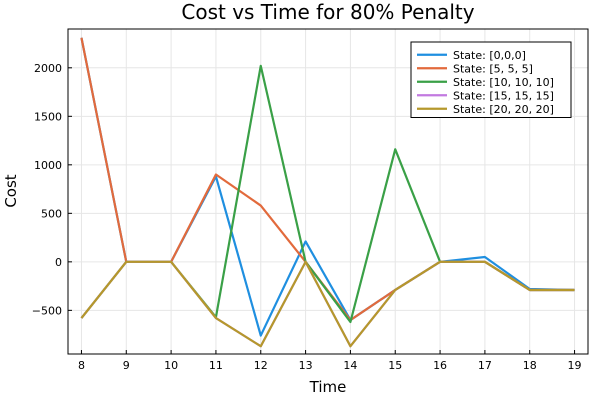 The height and width of the screenshot is (400, 600). Describe the element at coordinates (503, 82) in the screenshot. I see `legend-label: State: [10, 10, 10]` at that location.